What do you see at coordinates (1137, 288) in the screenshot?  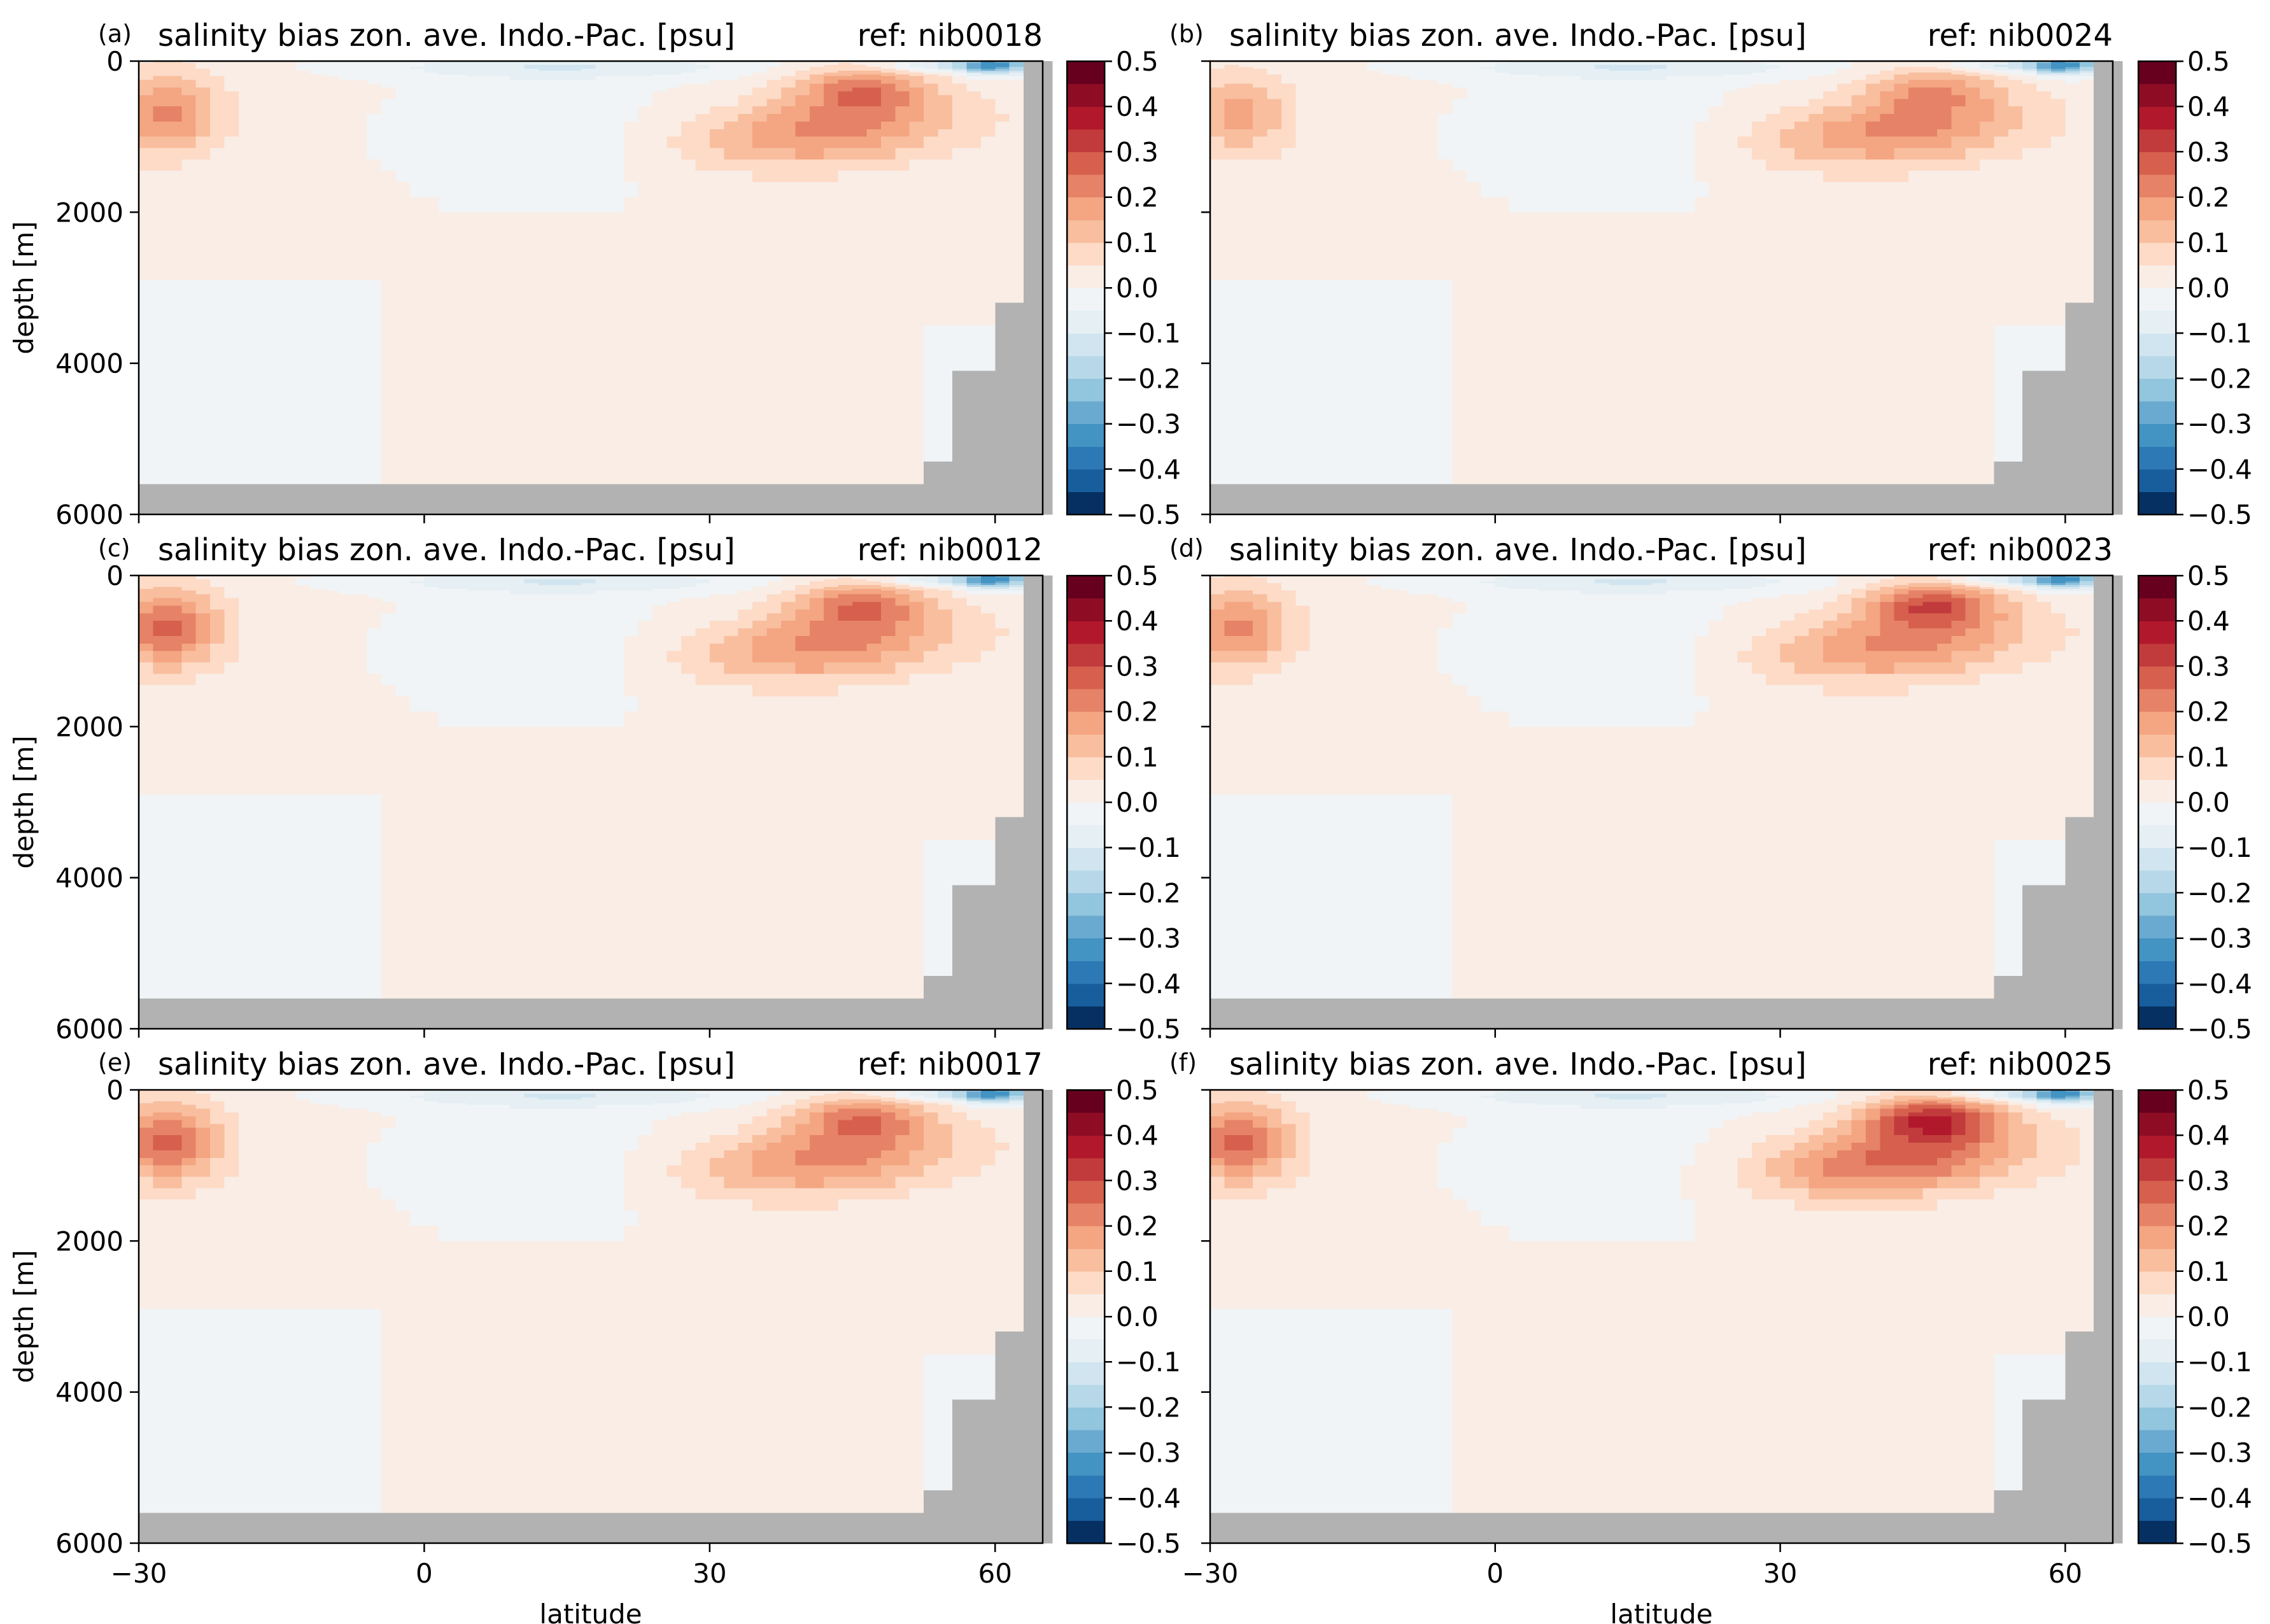 I see `colorbar-tick-label: 0.0` at bounding box center [1137, 288].